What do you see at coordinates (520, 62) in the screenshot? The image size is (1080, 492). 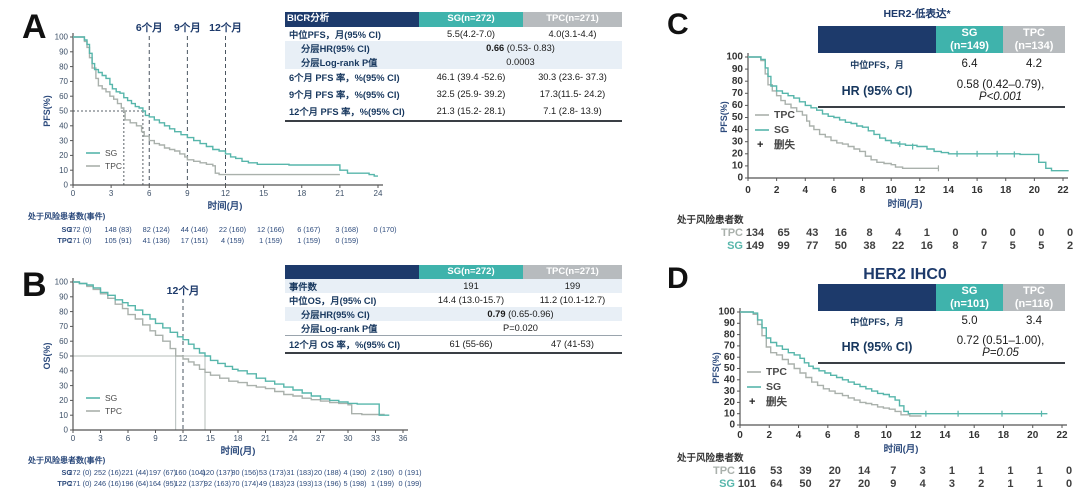 I see `stats-row-span-value: 0.0003` at bounding box center [520, 62].